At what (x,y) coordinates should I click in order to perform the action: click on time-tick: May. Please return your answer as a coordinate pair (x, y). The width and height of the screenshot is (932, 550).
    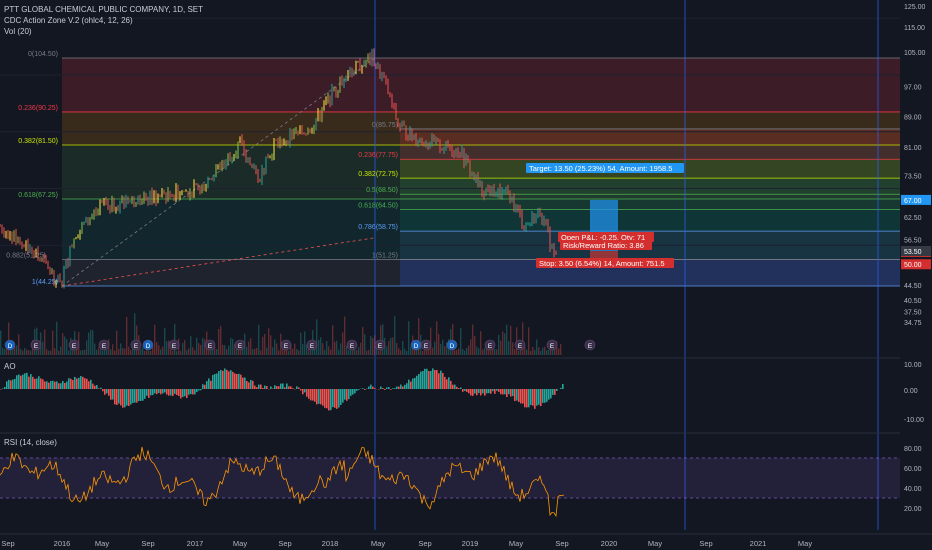
    Looking at the image, I should click on (102, 543).